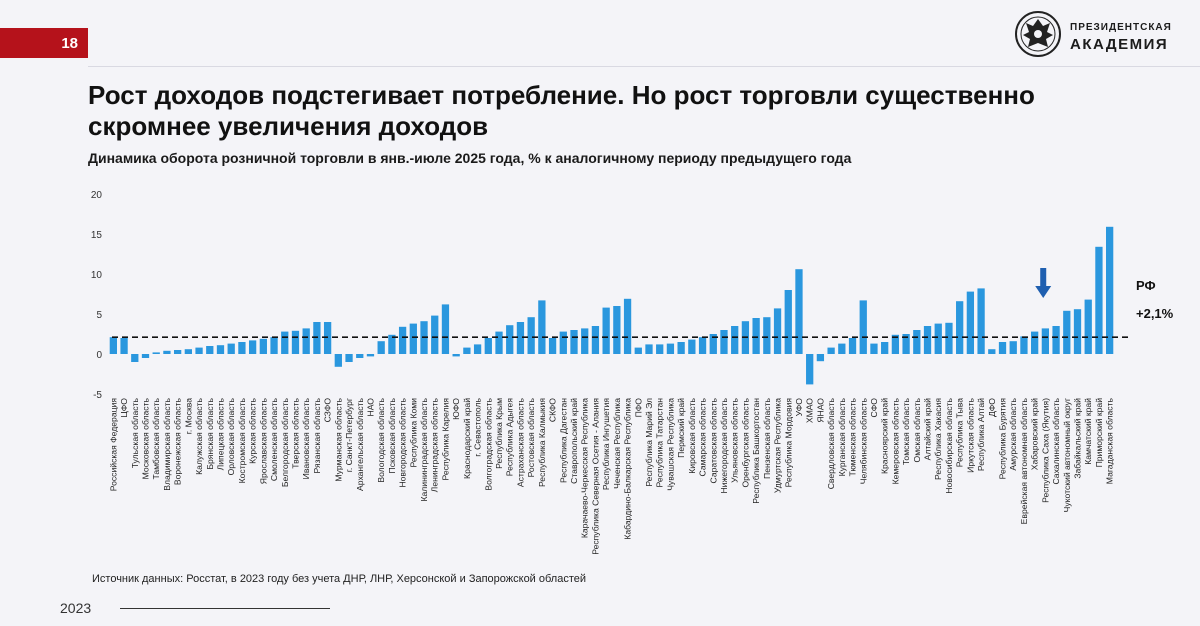 The image size is (1200, 626). I want to click on x-tick-label: Пермский край, so click(681, 428).